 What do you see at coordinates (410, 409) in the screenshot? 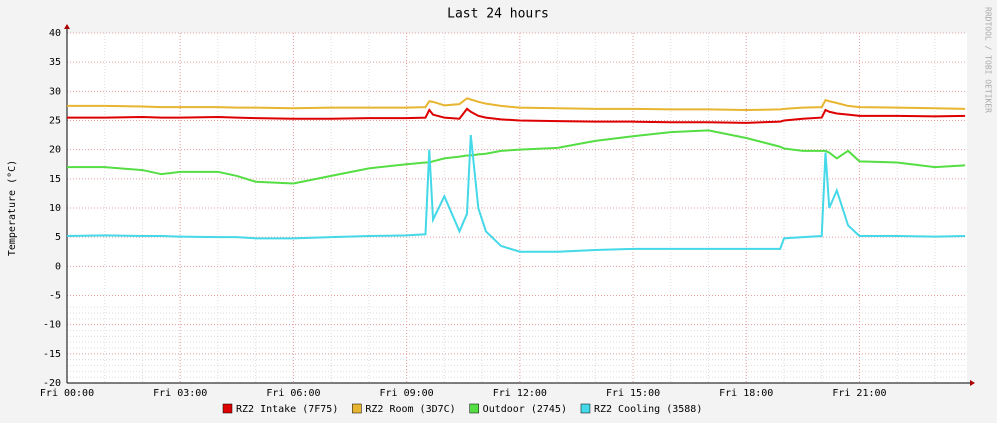
I see `legend-label: RZ2 Room (3D7C)` at bounding box center [410, 409].